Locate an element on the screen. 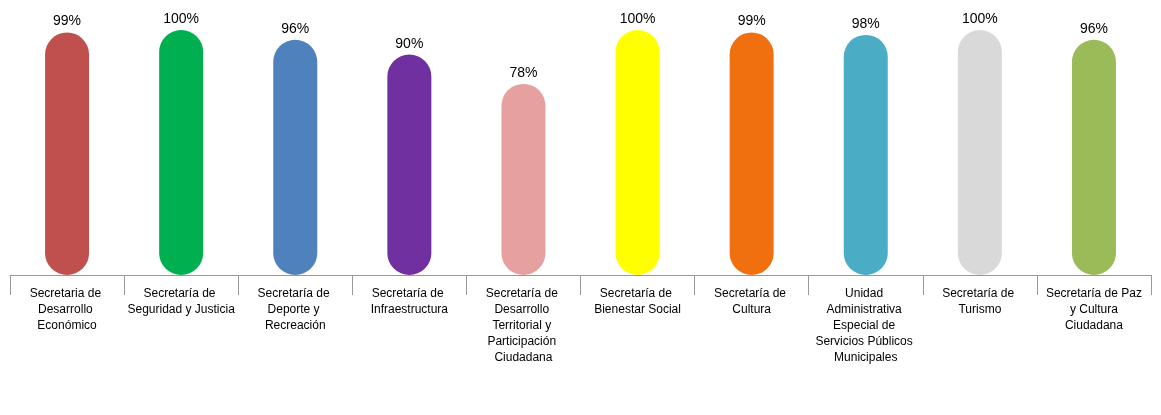  x-tick-label: Secretaria de Desarrollo Económico is located at coordinates (67, 309).